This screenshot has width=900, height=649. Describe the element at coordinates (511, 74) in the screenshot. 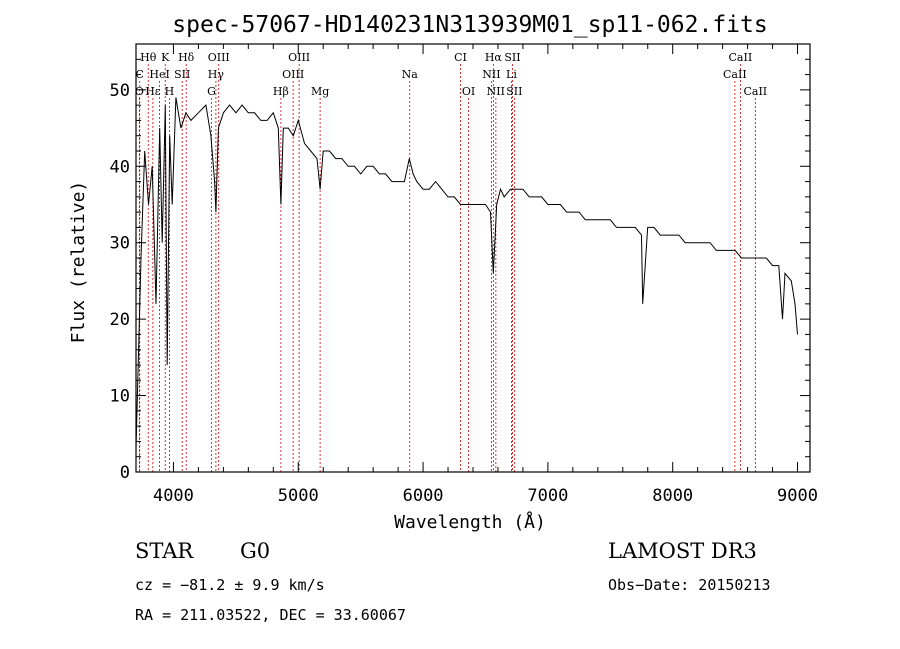

I see `line-label-16: Li` at that location.